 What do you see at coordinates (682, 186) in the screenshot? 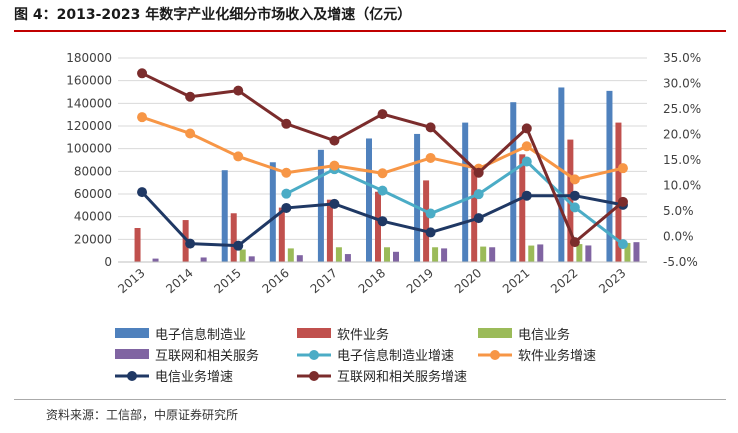
I see `right-tick-label: 10.0%` at bounding box center [682, 186].